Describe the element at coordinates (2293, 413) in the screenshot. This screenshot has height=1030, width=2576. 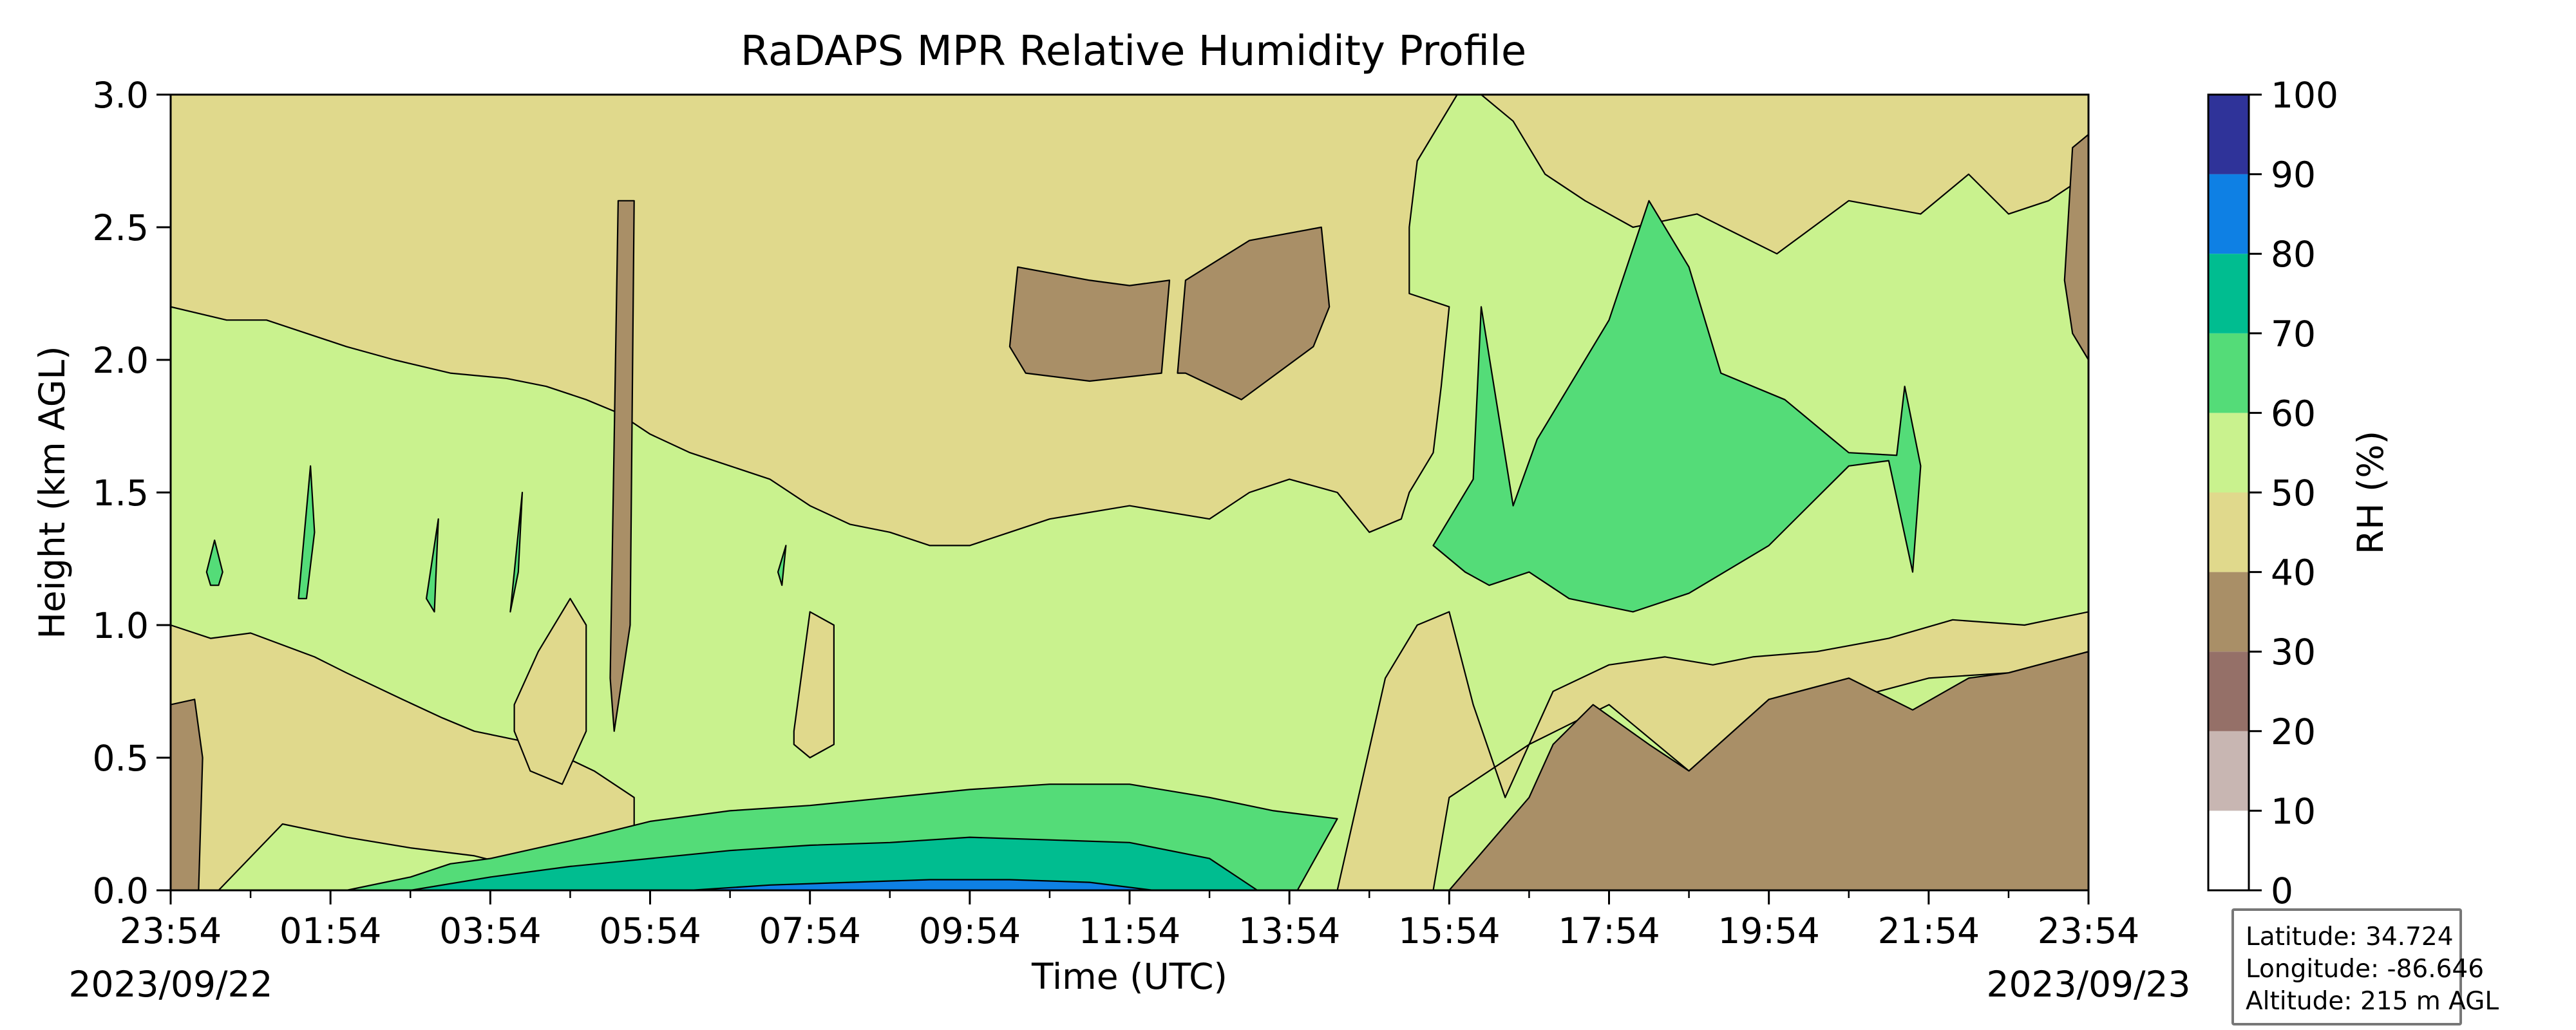
I see `colorbar-tick-label: 60` at that location.